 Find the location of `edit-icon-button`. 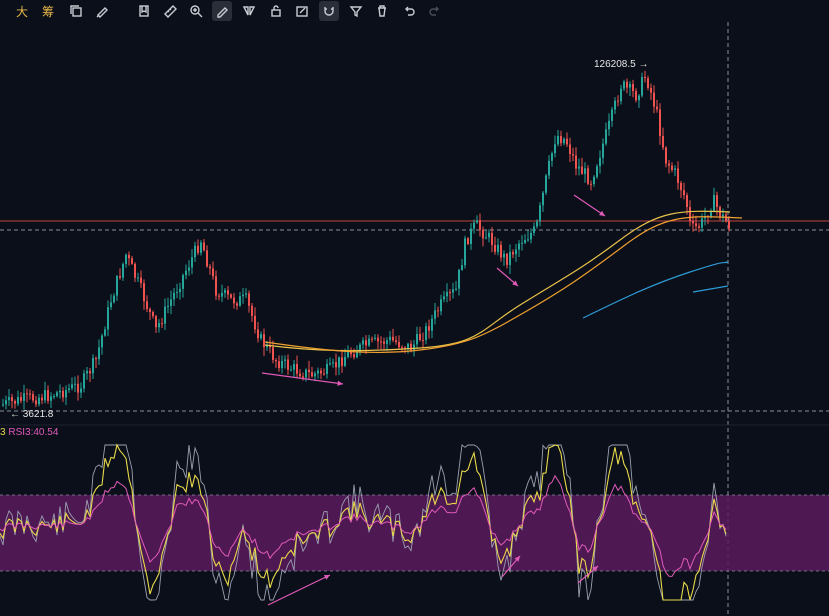

edit-icon-button is located at coordinates (302, 11).